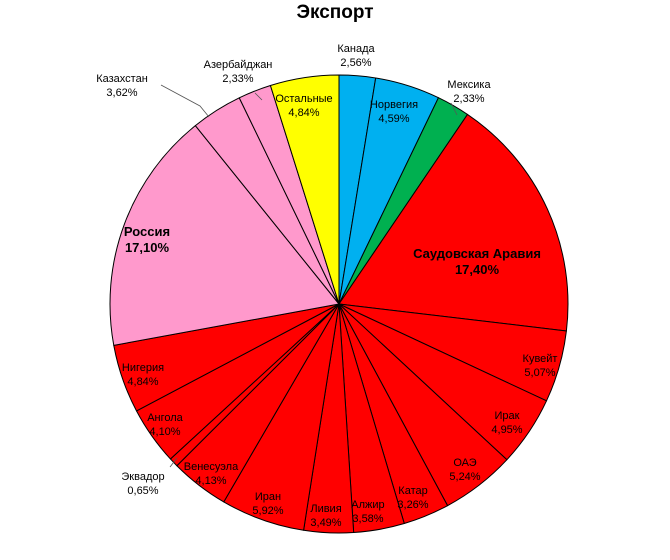 This screenshot has height=560, width=670. I want to click on data-label-15: Нигерия 4,84%, so click(143, 375).